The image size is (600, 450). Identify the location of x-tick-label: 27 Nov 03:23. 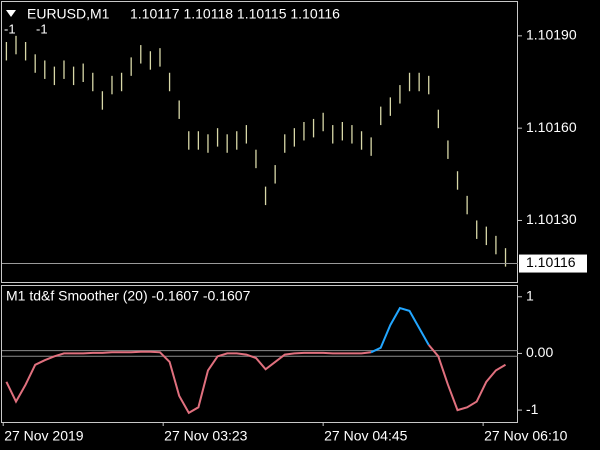
(205, 436).